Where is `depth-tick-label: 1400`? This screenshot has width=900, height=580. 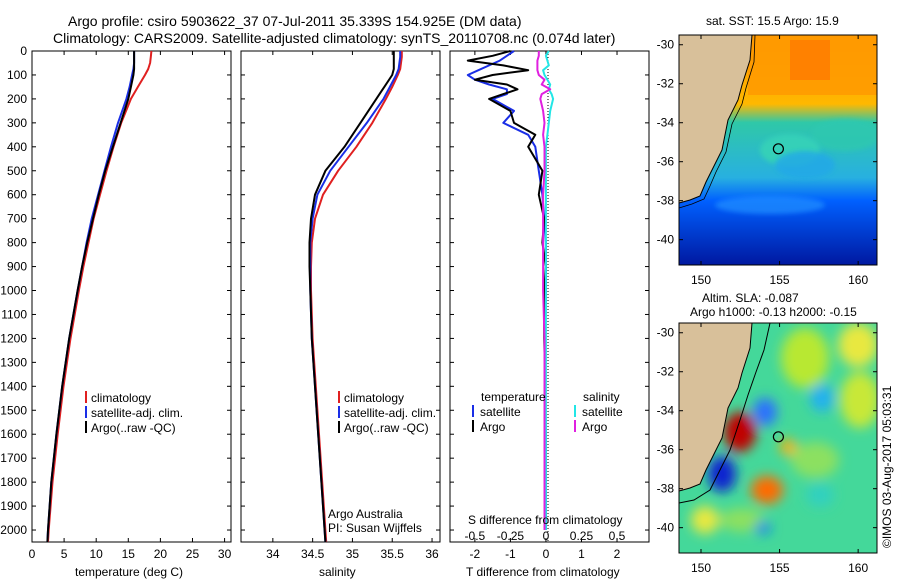 depth-tick-label: 1400 is located at coordinates (13, 386).